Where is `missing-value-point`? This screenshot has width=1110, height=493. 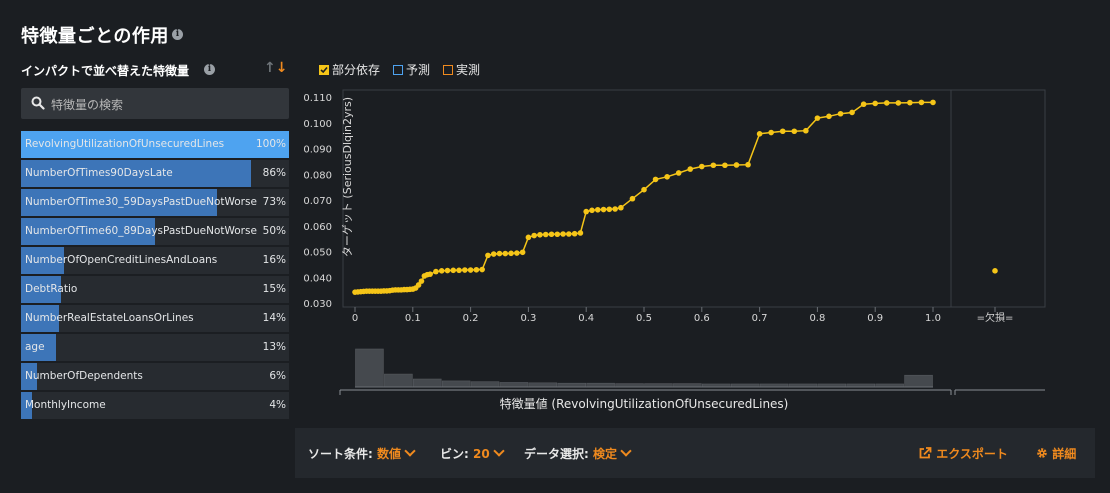
missing-value-point is located at coordinates (995, 271).